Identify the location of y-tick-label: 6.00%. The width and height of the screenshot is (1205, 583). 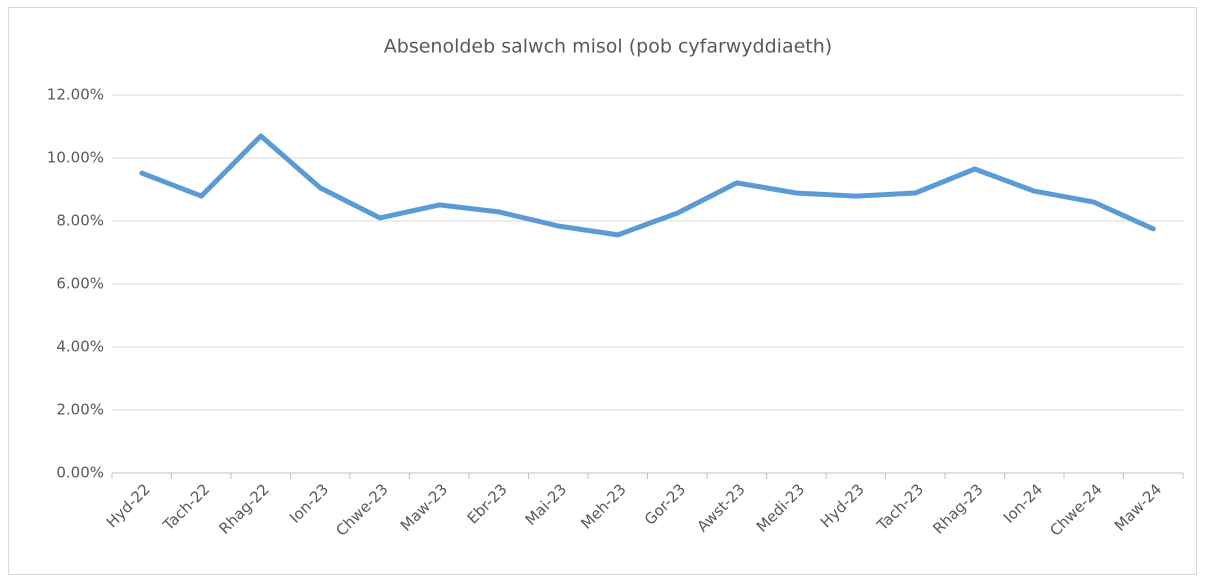
(80, 284).